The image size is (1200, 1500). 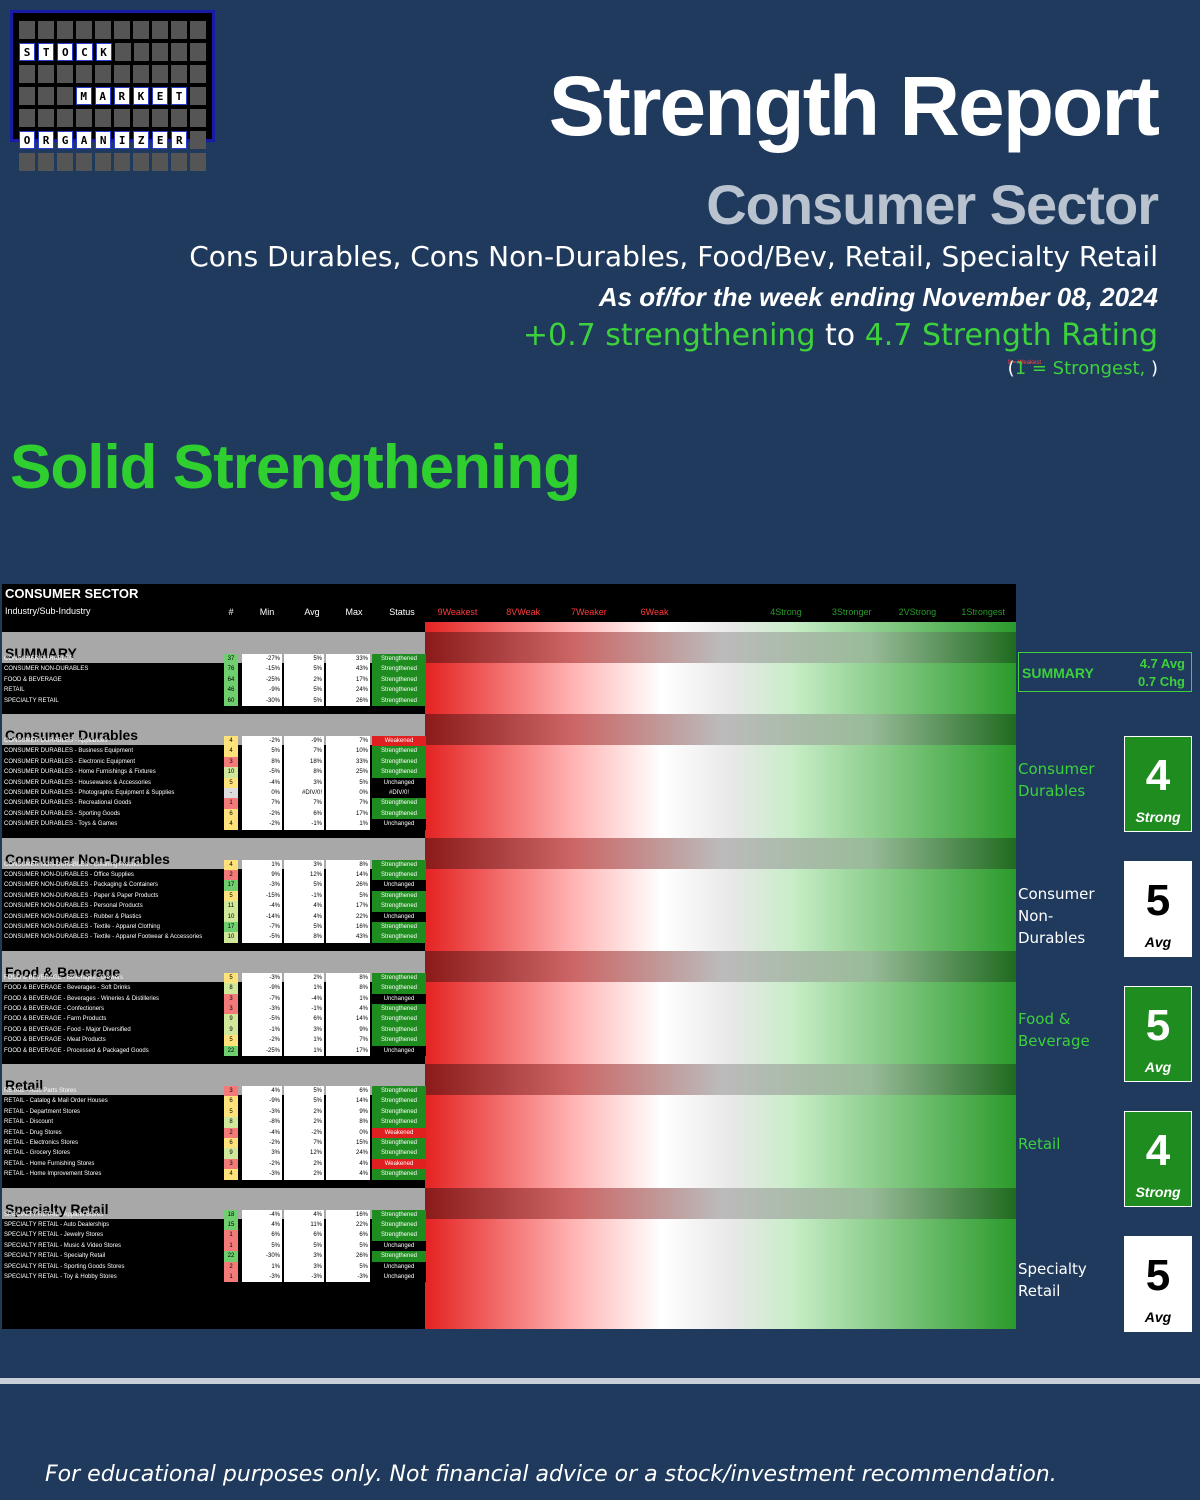 I want to click on min-value: -2%, so click(x=262, y=741).